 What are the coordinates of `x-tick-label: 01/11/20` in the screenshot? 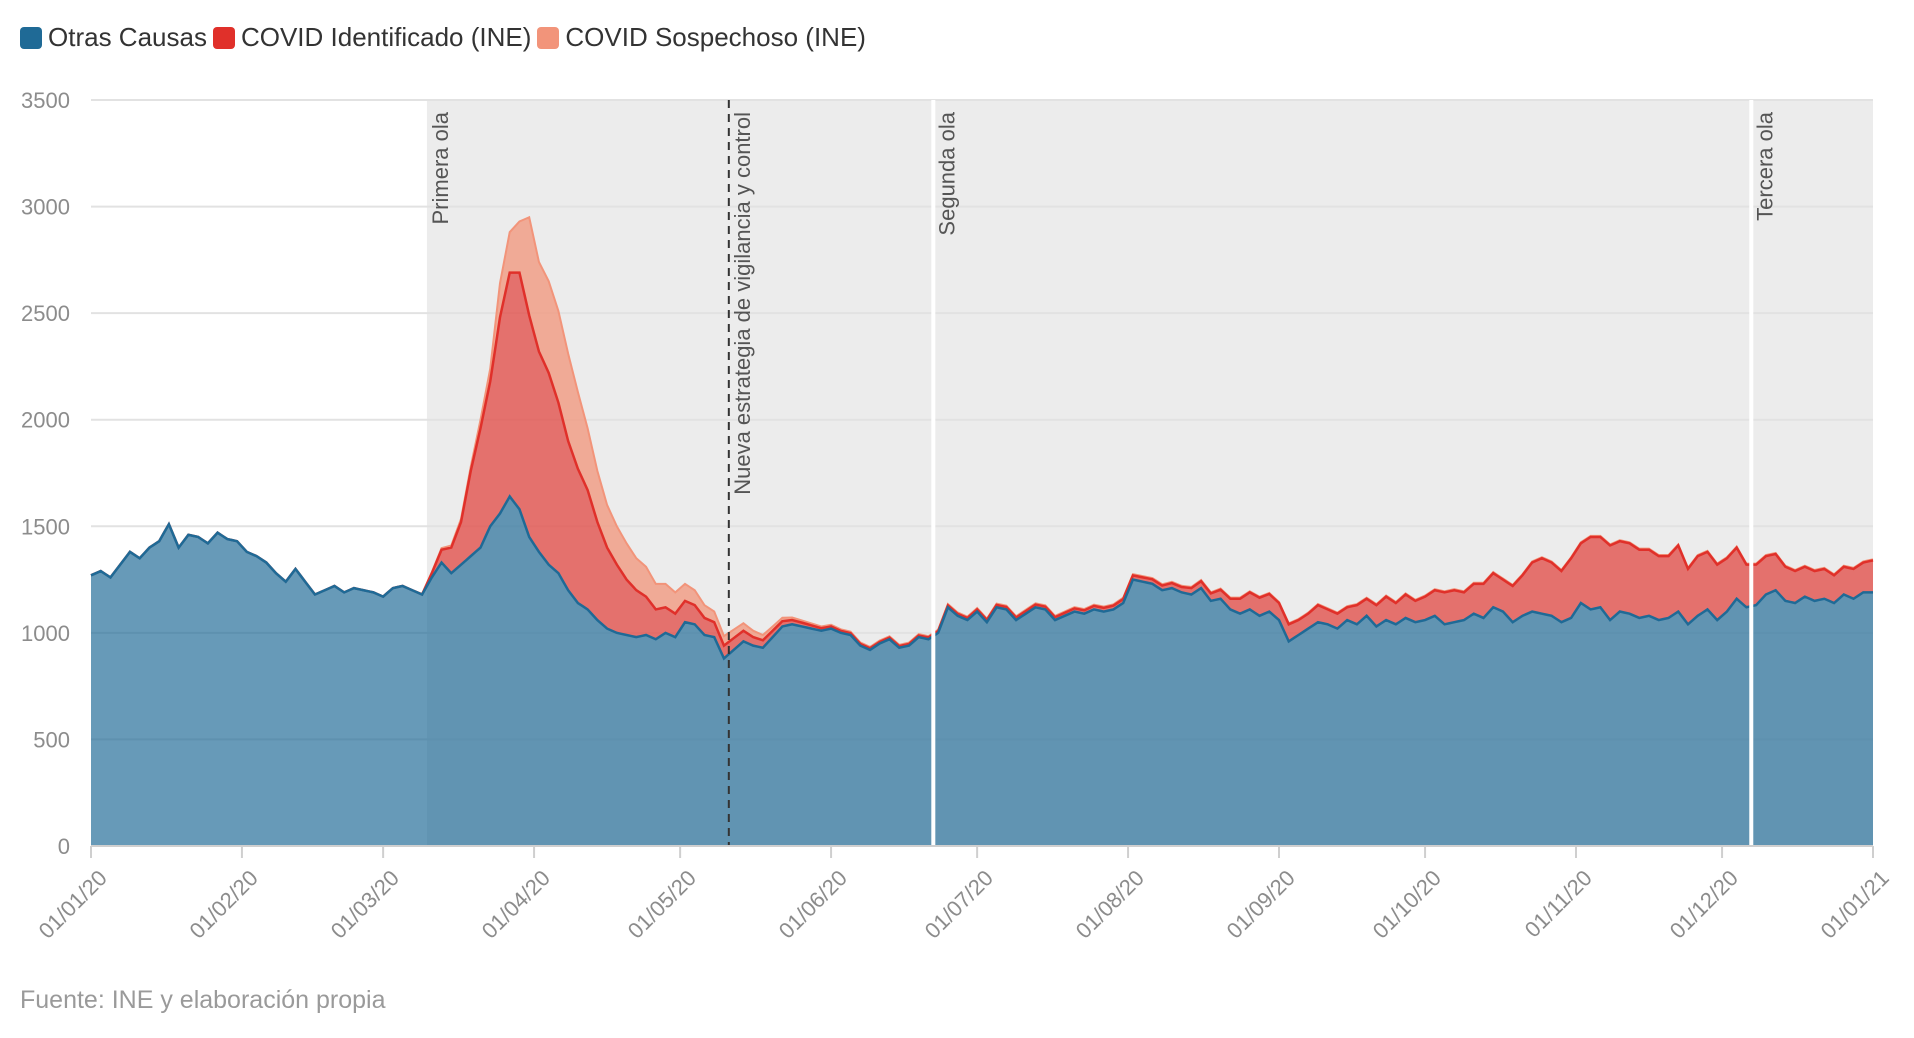 It's located at (1558, 903).